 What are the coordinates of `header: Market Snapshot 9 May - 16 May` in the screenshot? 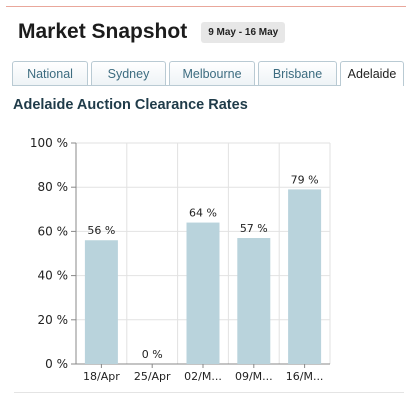 It's located at (152, 32).